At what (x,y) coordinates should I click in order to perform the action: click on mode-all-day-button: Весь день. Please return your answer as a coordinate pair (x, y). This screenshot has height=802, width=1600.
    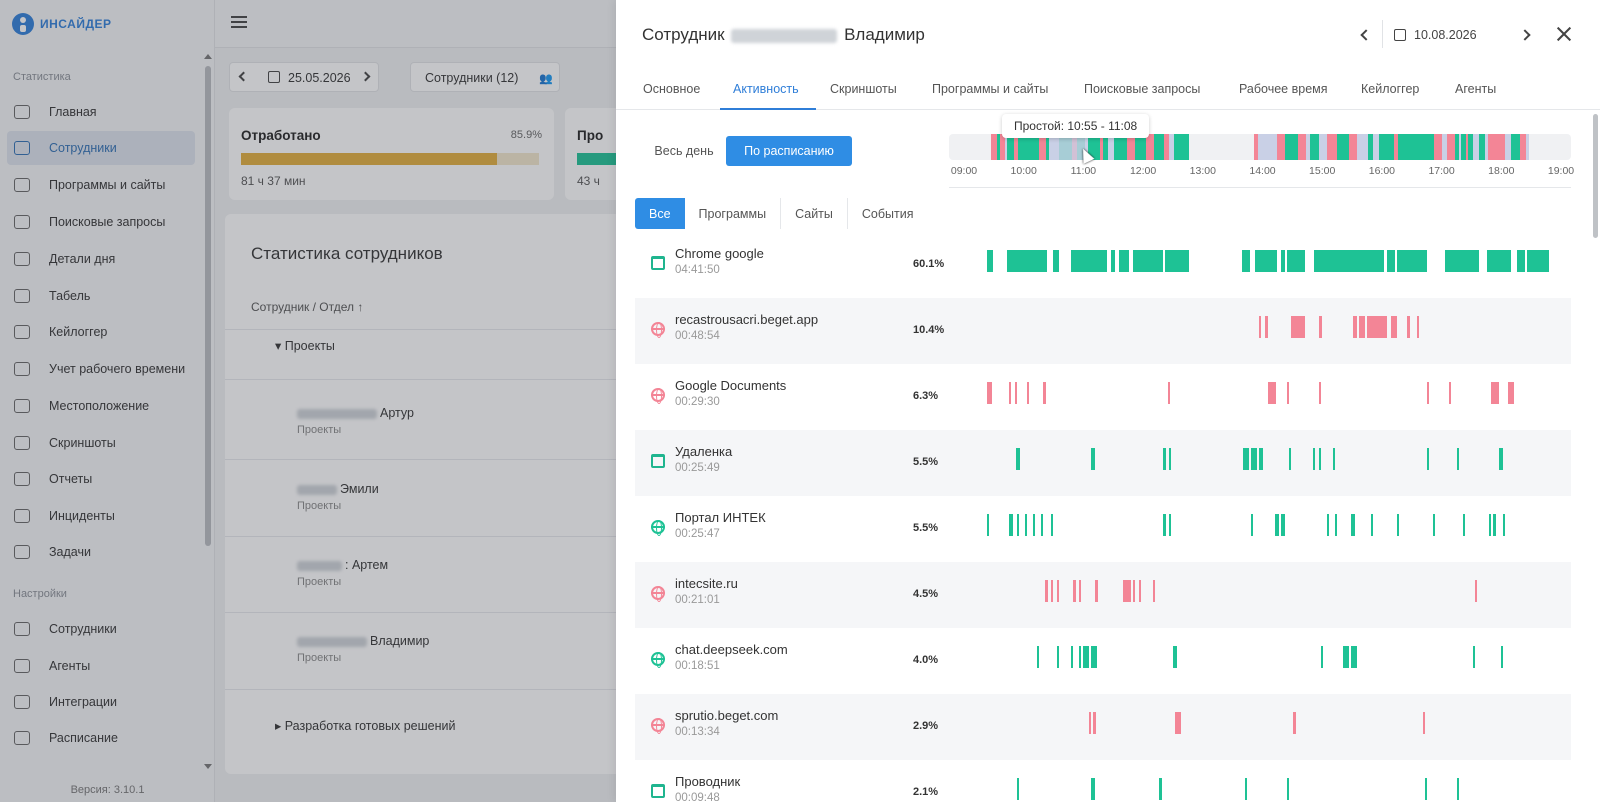
    Looking at the image, I should click on (684, 151).